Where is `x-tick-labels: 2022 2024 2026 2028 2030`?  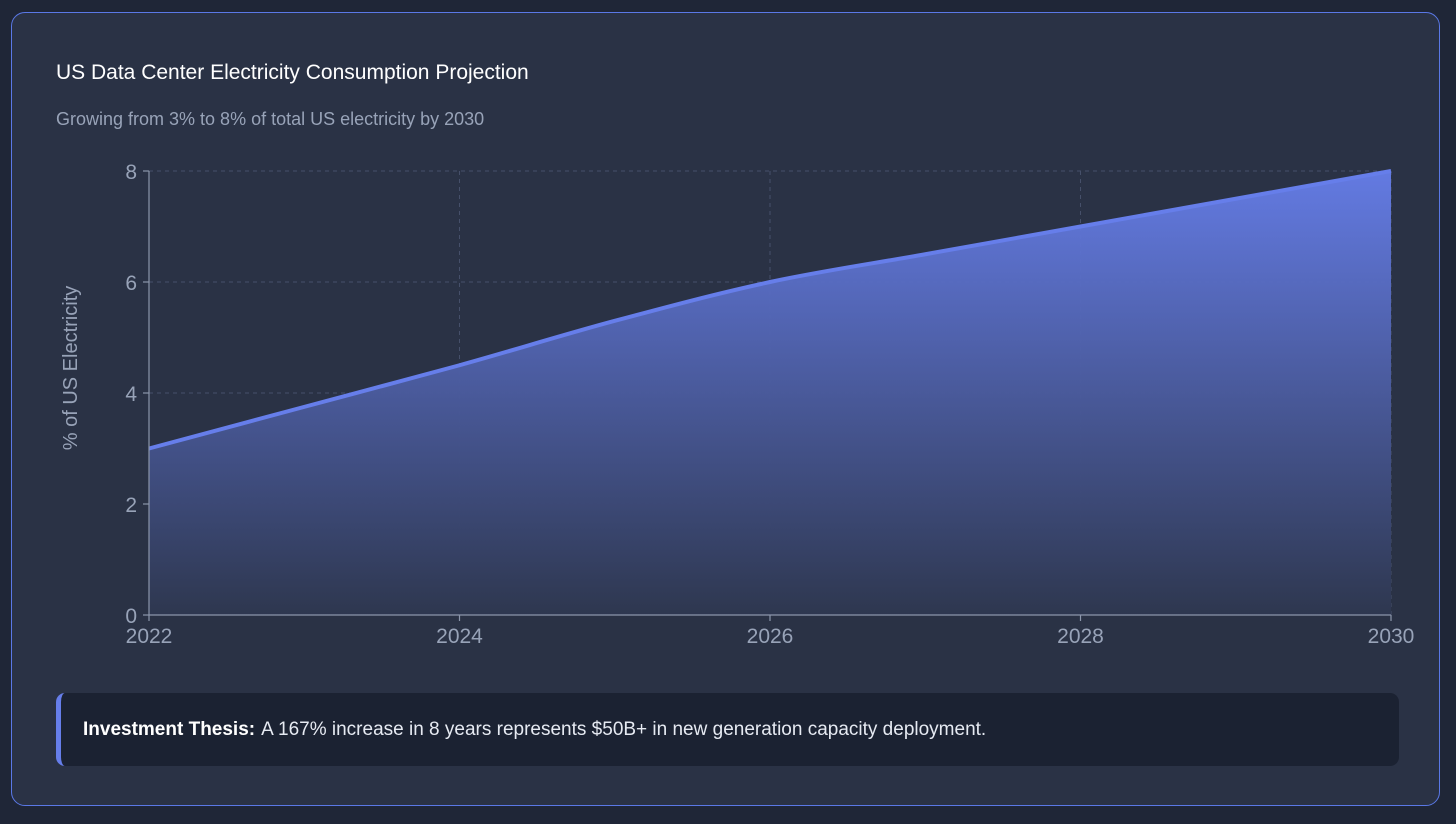 x-tick-labels: 2022 2024 2026 2028 2030 is located at coordinates (770, 636).